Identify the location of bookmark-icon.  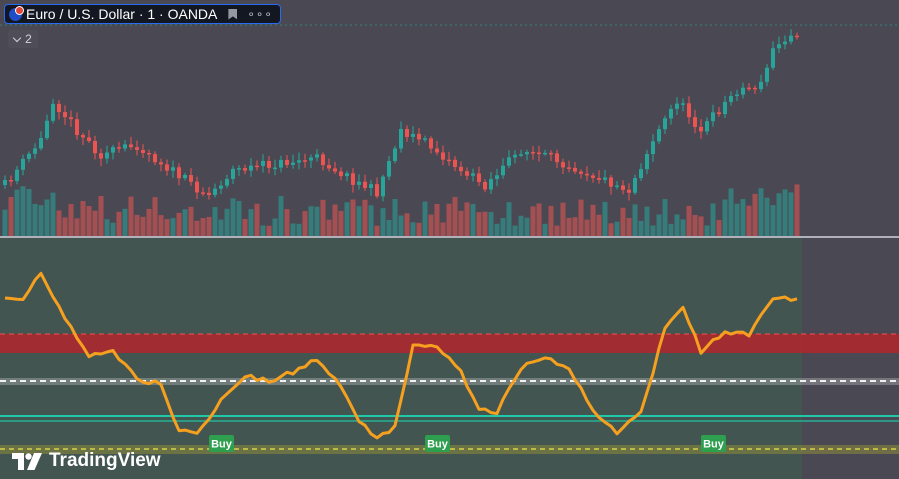
(233, 14).